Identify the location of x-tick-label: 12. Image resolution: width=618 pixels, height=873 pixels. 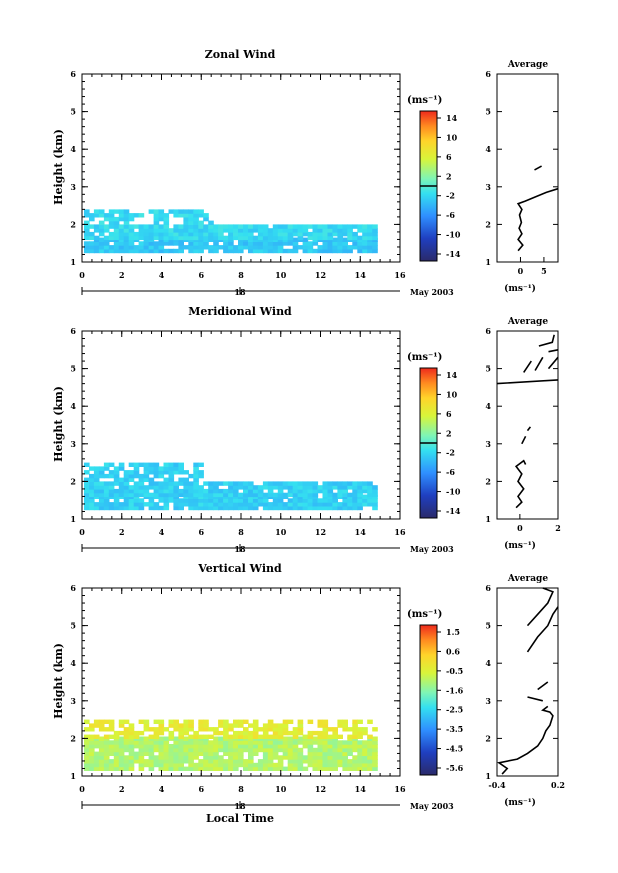
(320, 789).